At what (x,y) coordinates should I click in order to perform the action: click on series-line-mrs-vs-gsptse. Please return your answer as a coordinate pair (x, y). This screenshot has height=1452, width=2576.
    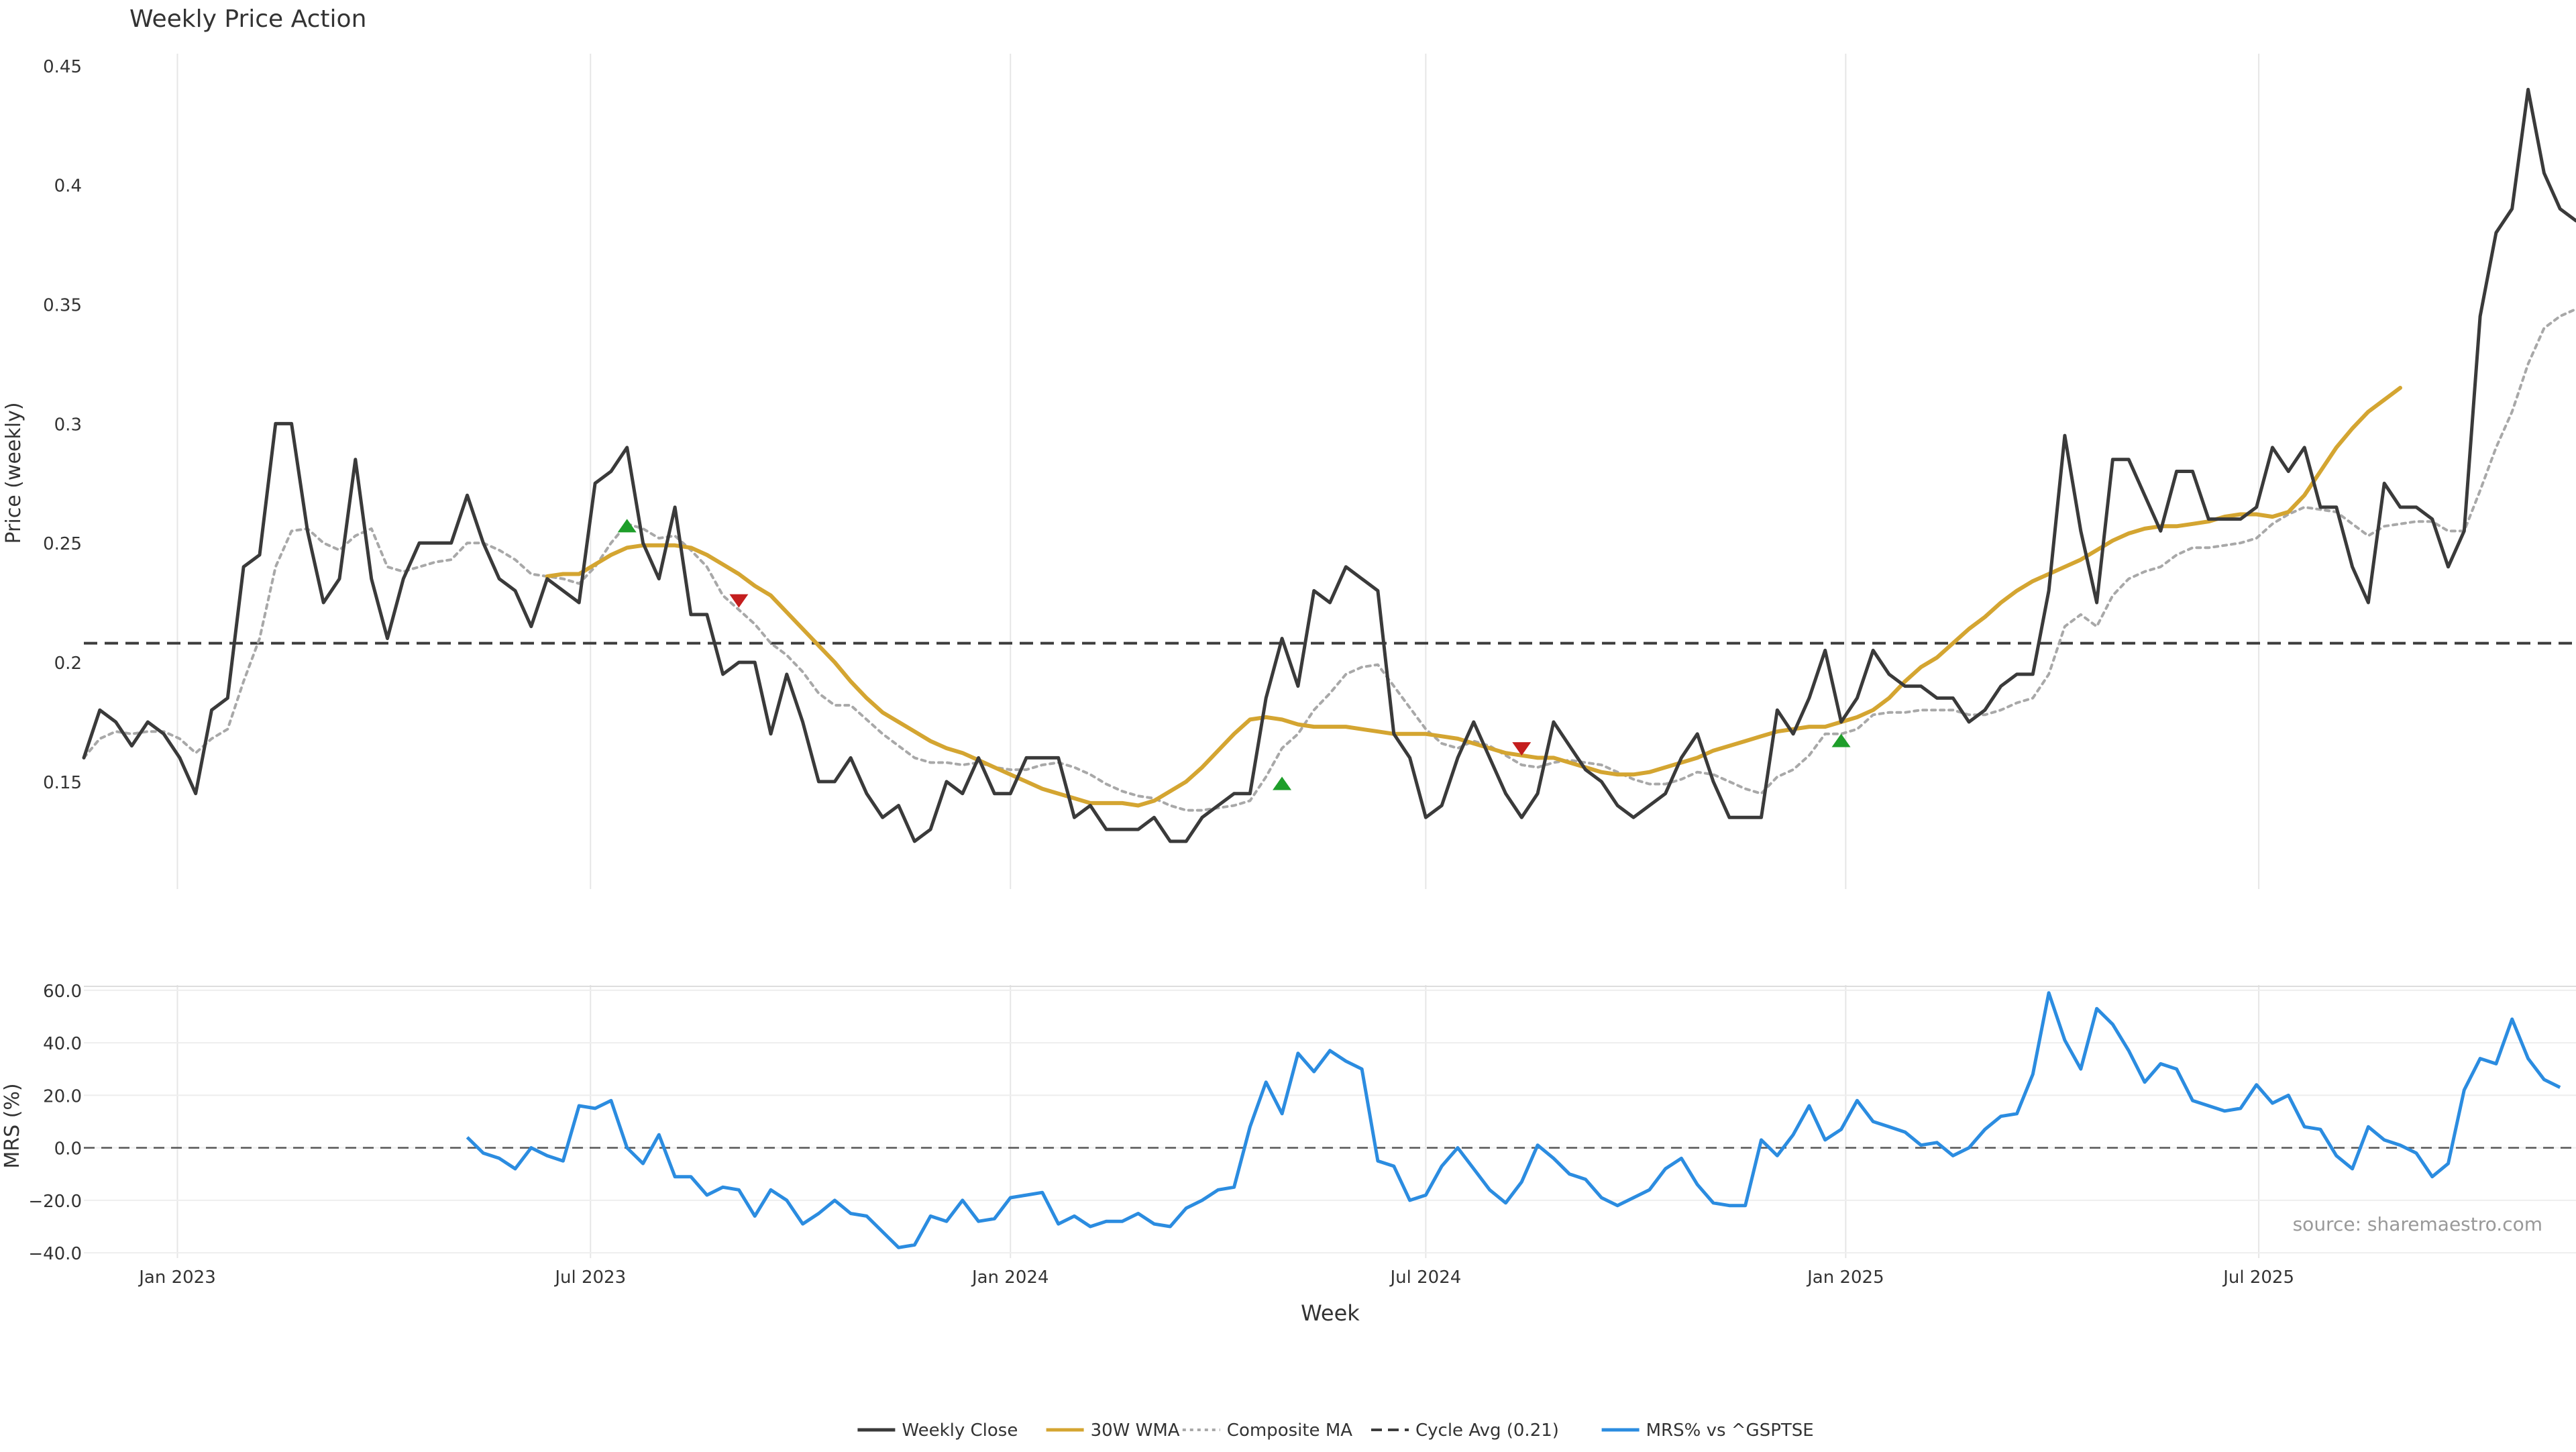
    Looking at the image, I should click on (1513, 1120).